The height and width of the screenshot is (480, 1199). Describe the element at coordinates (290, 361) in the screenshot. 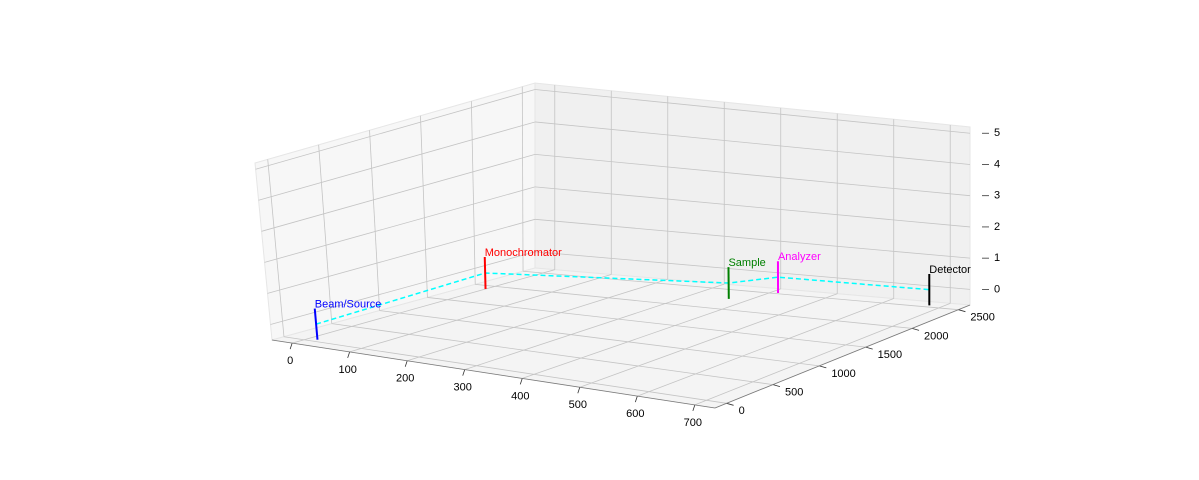

I see `x-tick-label: 0` at that location.